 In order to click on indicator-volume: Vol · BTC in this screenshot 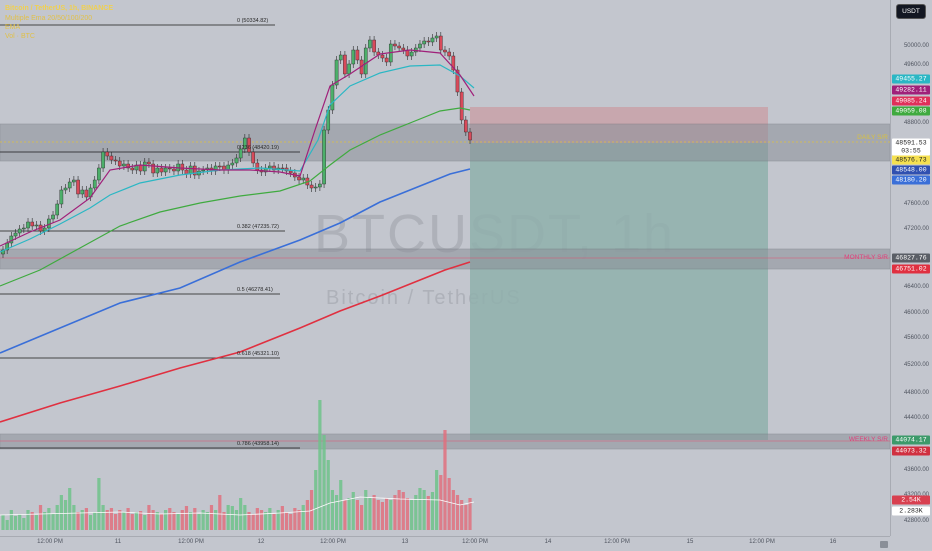, I will do `click(20, 36)`.